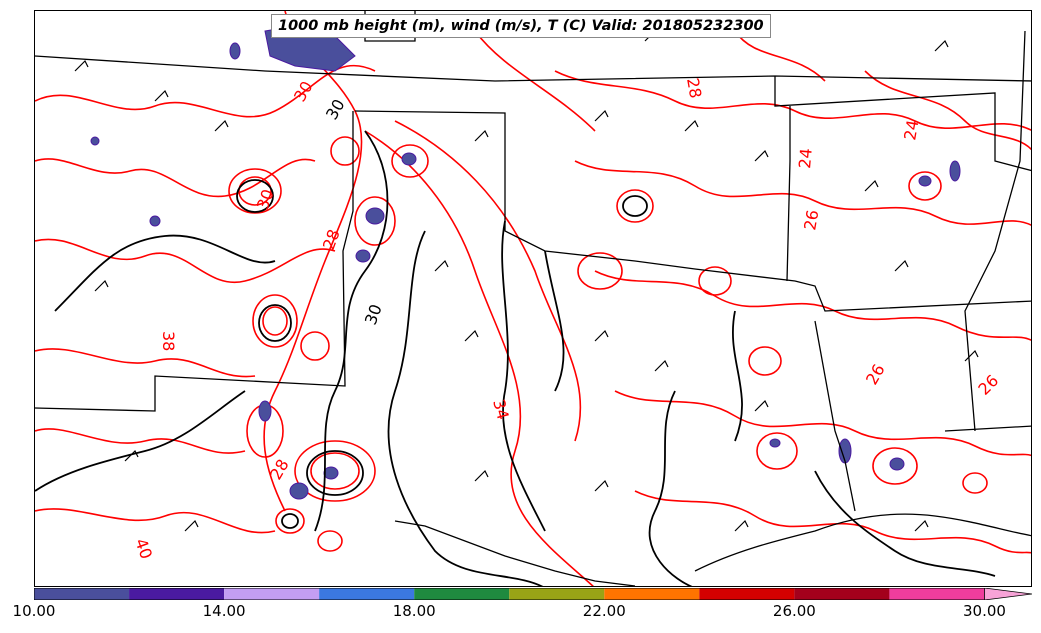 The width and height of the screenshot is (1041, 633). Describe the element at coordinates (501, 409) in the screenshot. I see `contour-label: 34` at that location.